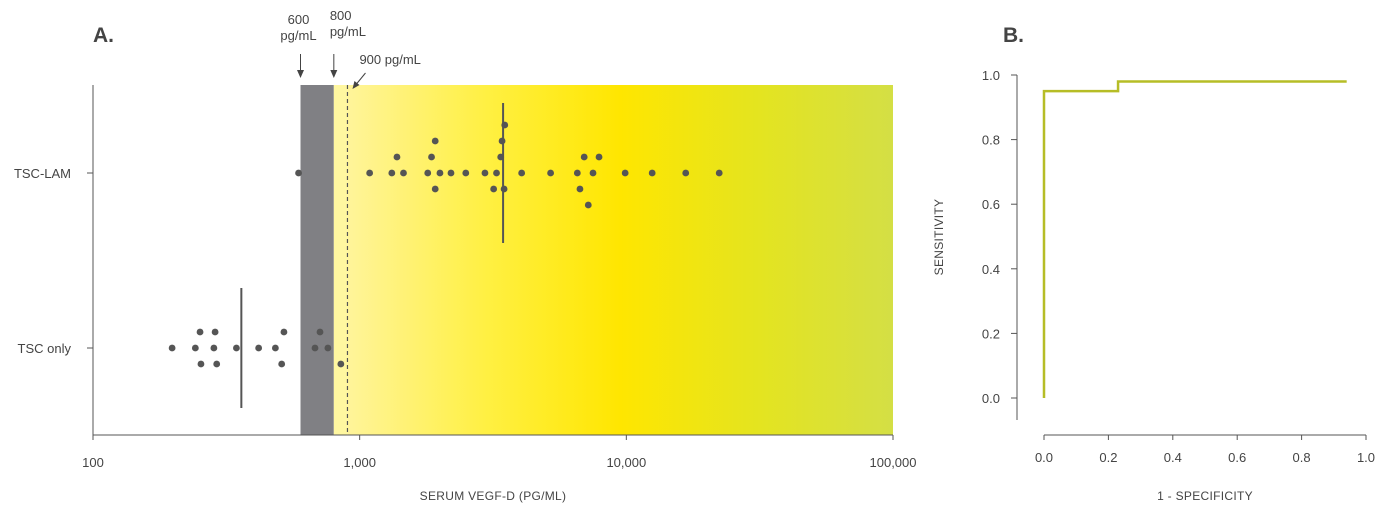  I want to click on x-tick-label: 0.6, so click(1237, 457).